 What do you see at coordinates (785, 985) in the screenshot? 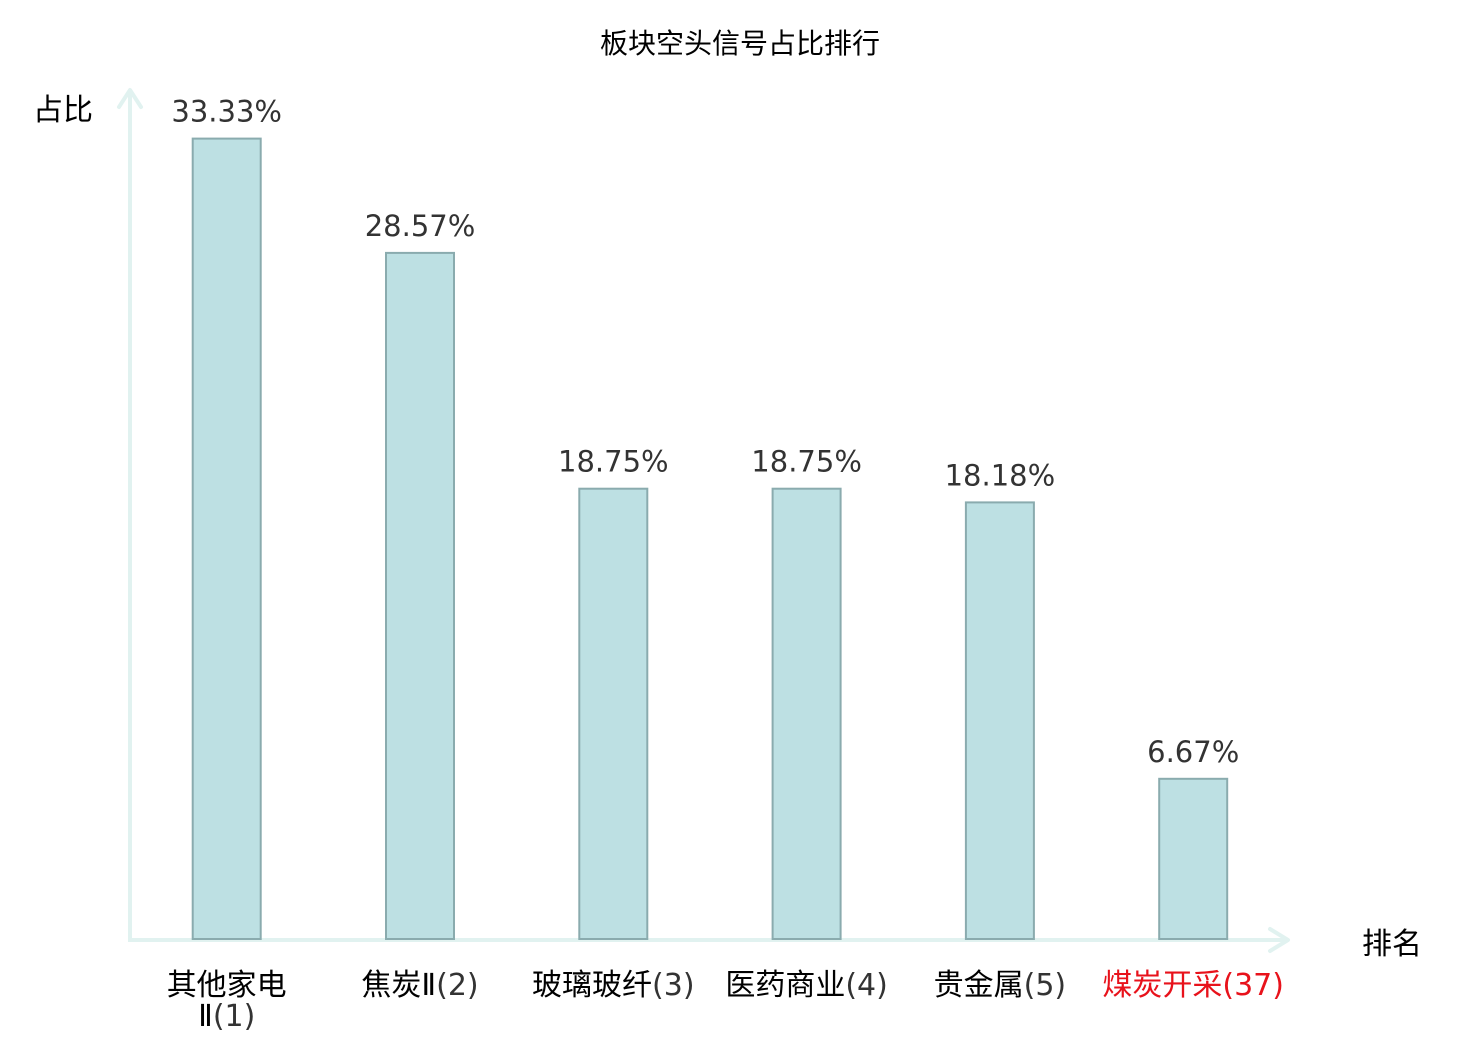
I see `category-name: 医药商业` at bounding box center [785, 985].